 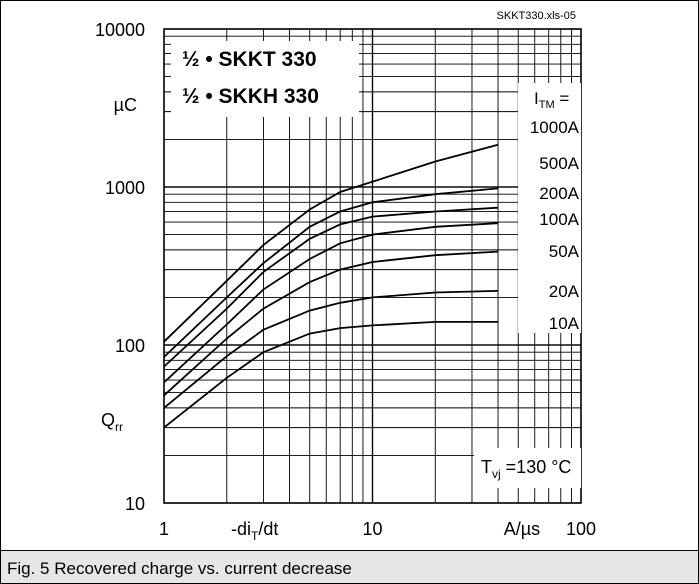 I want to click on y-unit: µC, so click(x=125, y=105).